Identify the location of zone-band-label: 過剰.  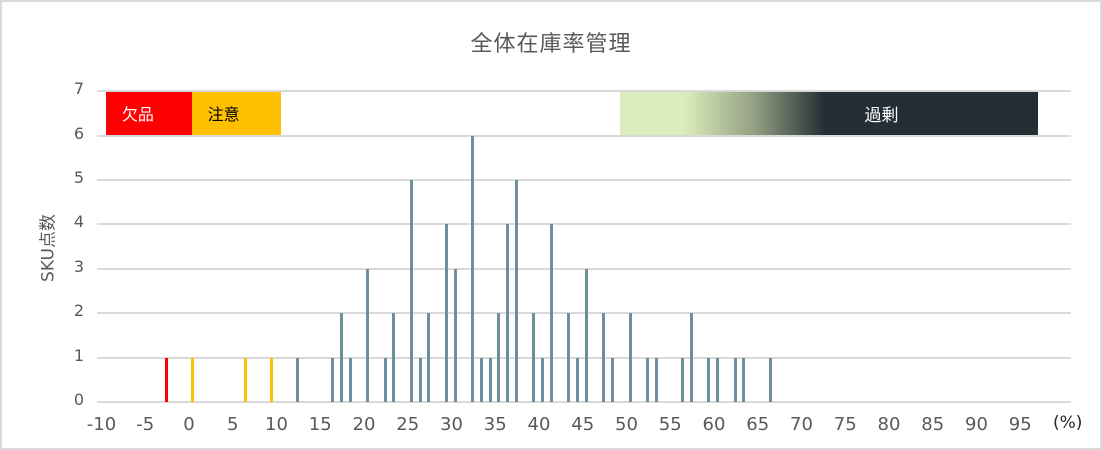
(881, 115).